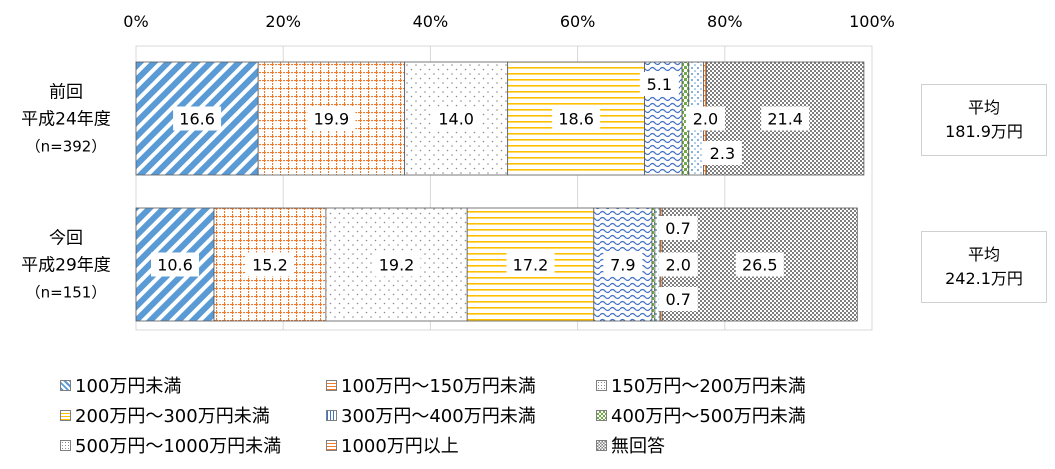  Describe the element at coordinates (984, 278) in the screenshot. I see `average-value: 242.1万円` at that location.